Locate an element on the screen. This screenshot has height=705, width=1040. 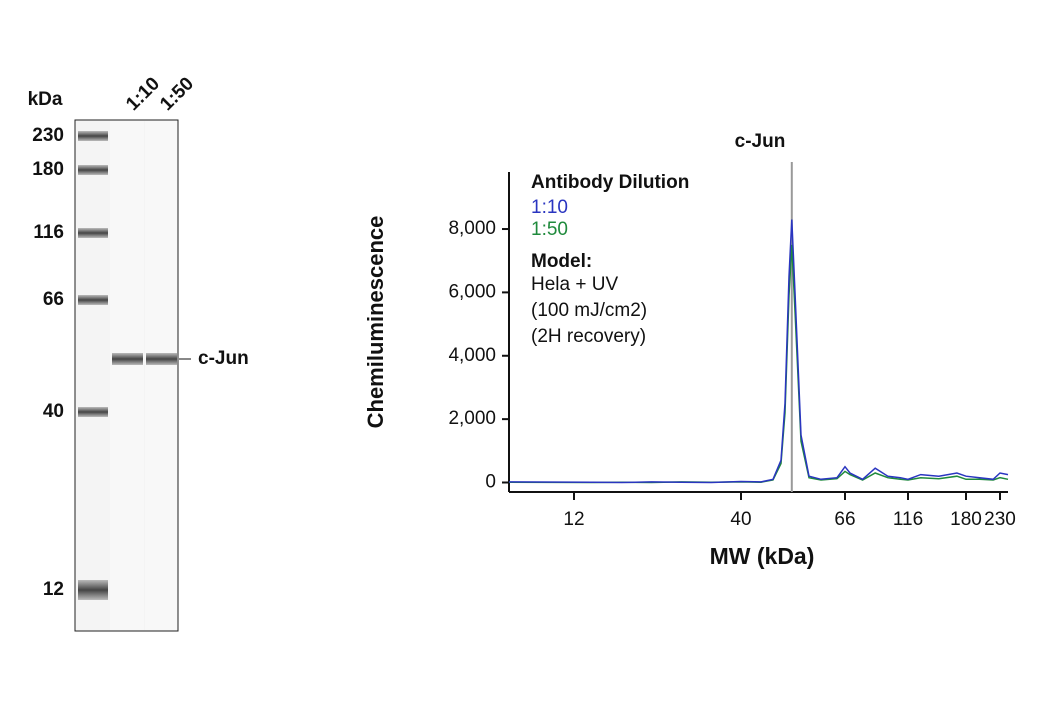
ladder-label: 12 is located at coordinates (53, 589).